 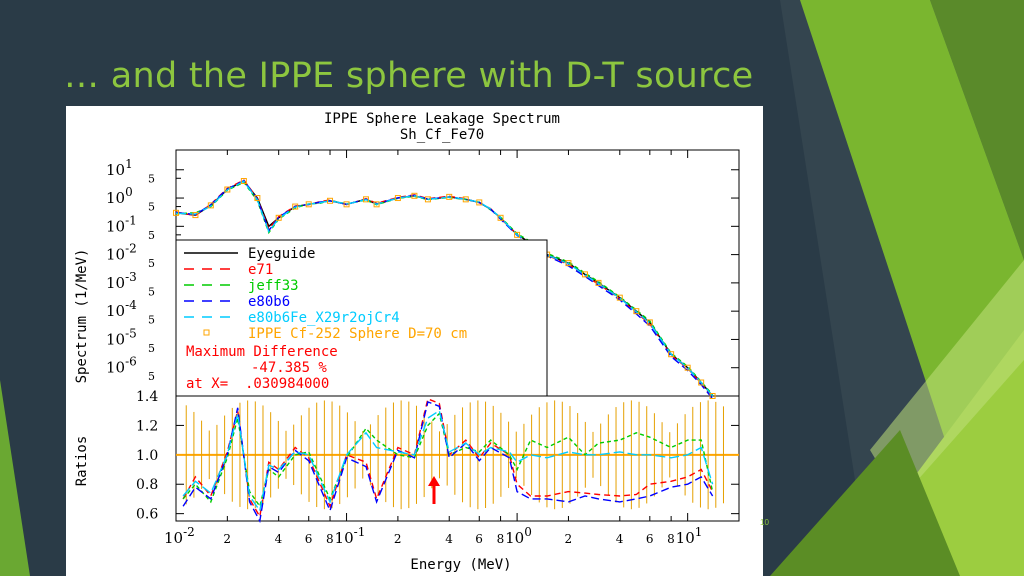 What do you see at coordinates (147, 426) in the screenshot?
I see `ratio-tick-label: 1.2` at bounding box center [147, 426].